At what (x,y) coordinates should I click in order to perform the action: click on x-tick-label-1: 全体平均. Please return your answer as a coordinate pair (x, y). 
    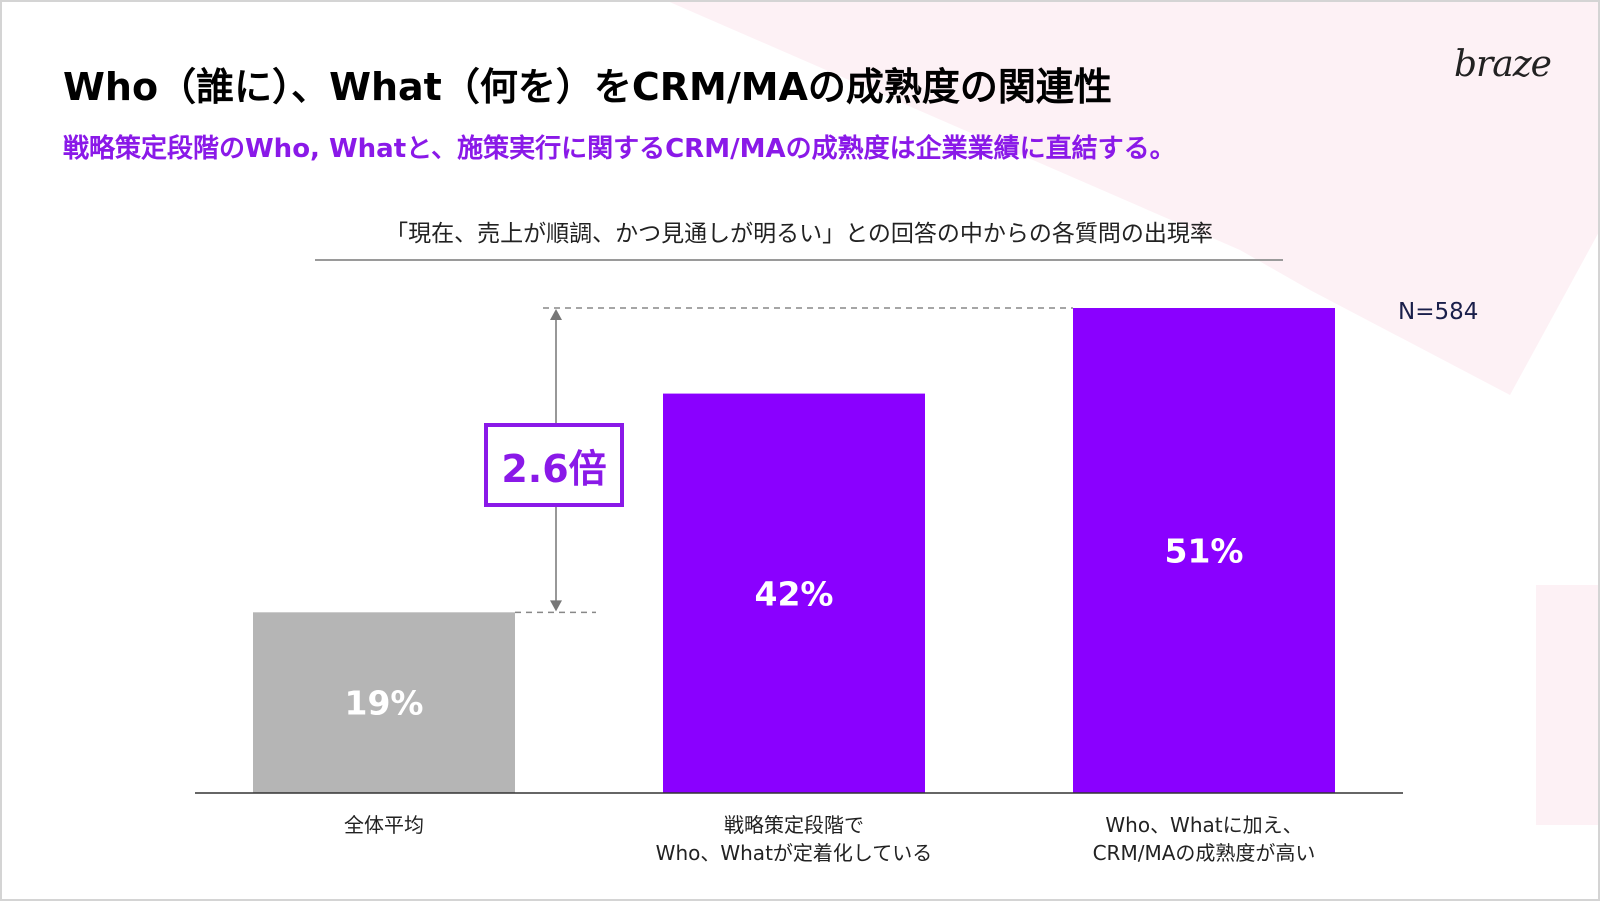
    Looking at the image, I should click on (384, 825).